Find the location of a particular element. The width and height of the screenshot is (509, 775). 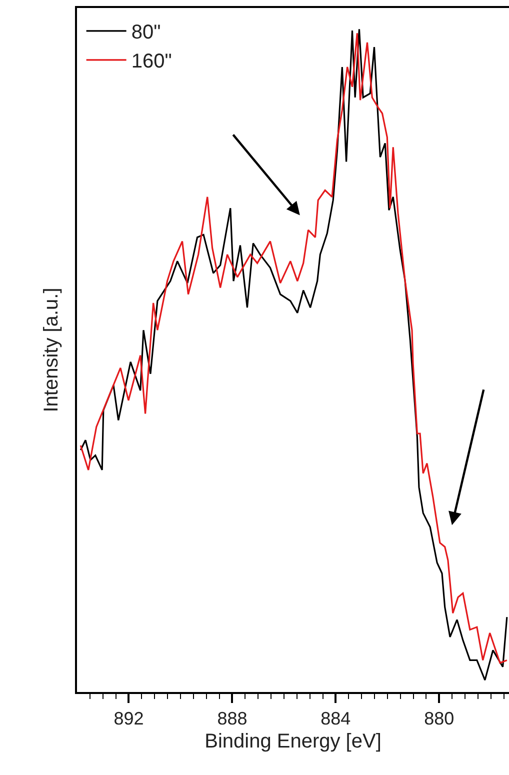

y-axis-title: Intensity [a.u.] is located at coordinates (51, 350).